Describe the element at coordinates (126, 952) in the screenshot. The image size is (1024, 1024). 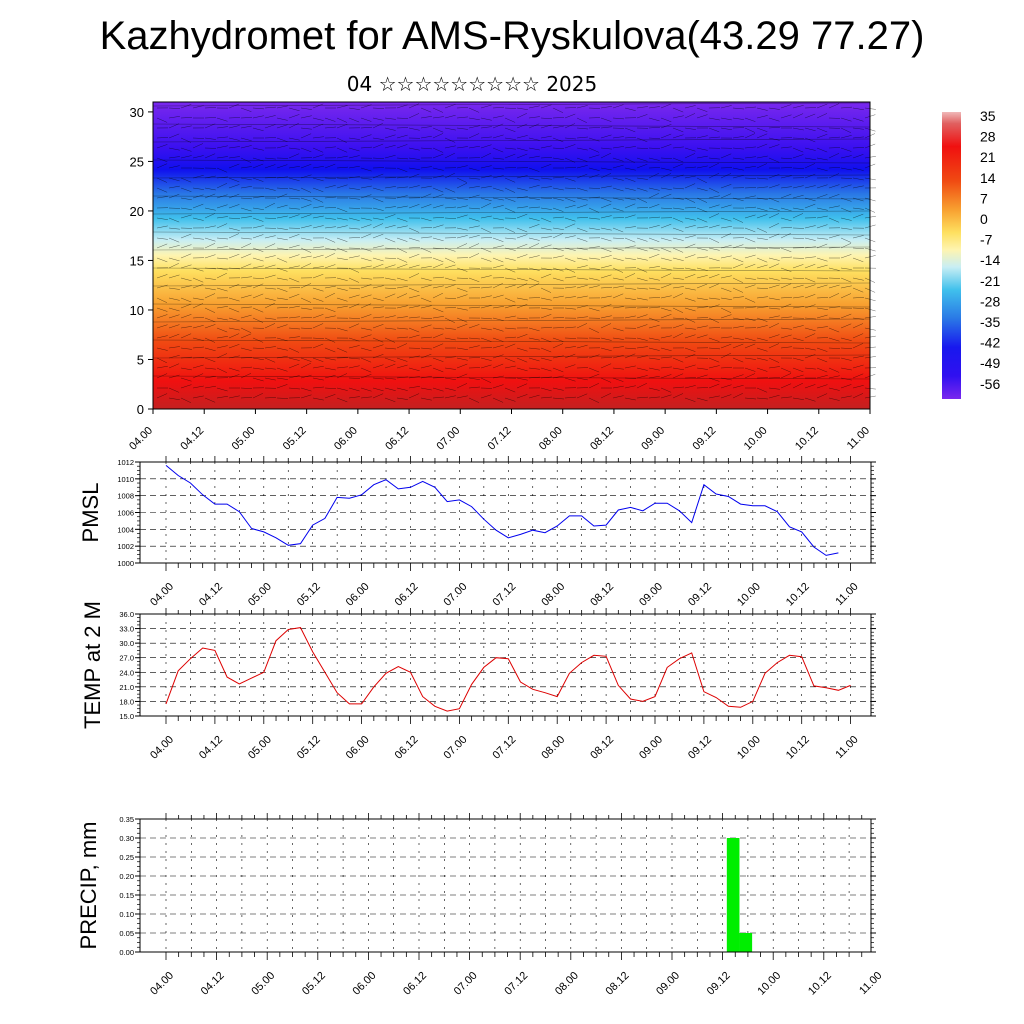
I see `y-tick-label: 0.00` at that location.